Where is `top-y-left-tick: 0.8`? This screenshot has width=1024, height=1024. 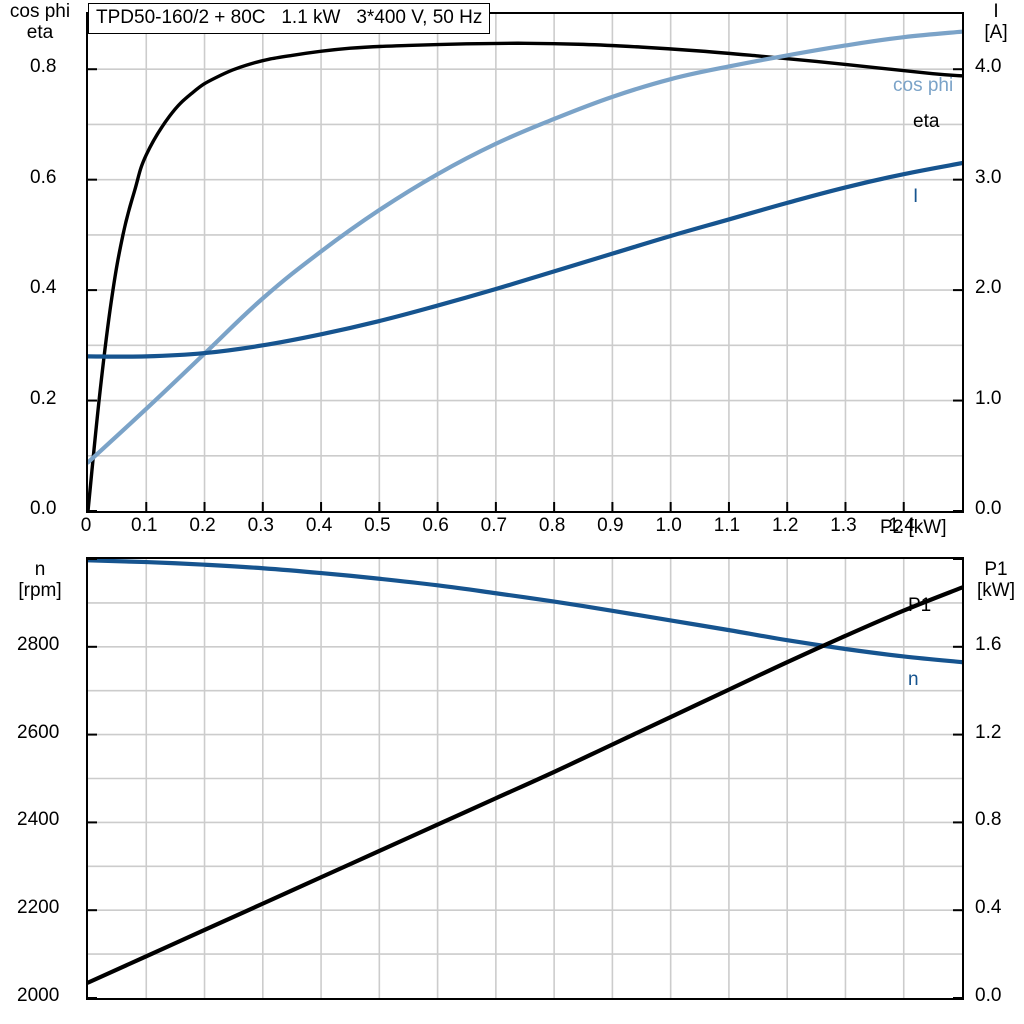
top-y-left-tick: 0.8 is located at coordinates (43, 67).